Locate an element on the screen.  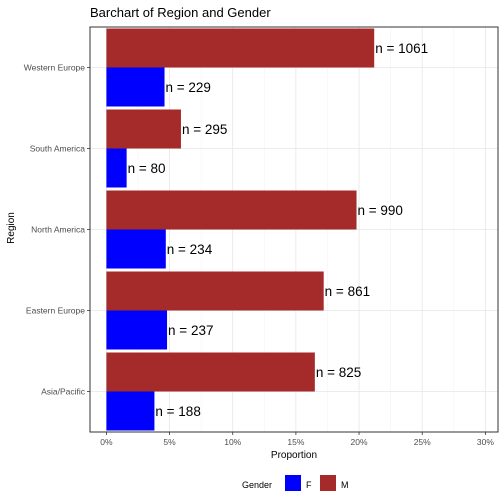
legend-title: Gender is located at coordinates (257, 485).